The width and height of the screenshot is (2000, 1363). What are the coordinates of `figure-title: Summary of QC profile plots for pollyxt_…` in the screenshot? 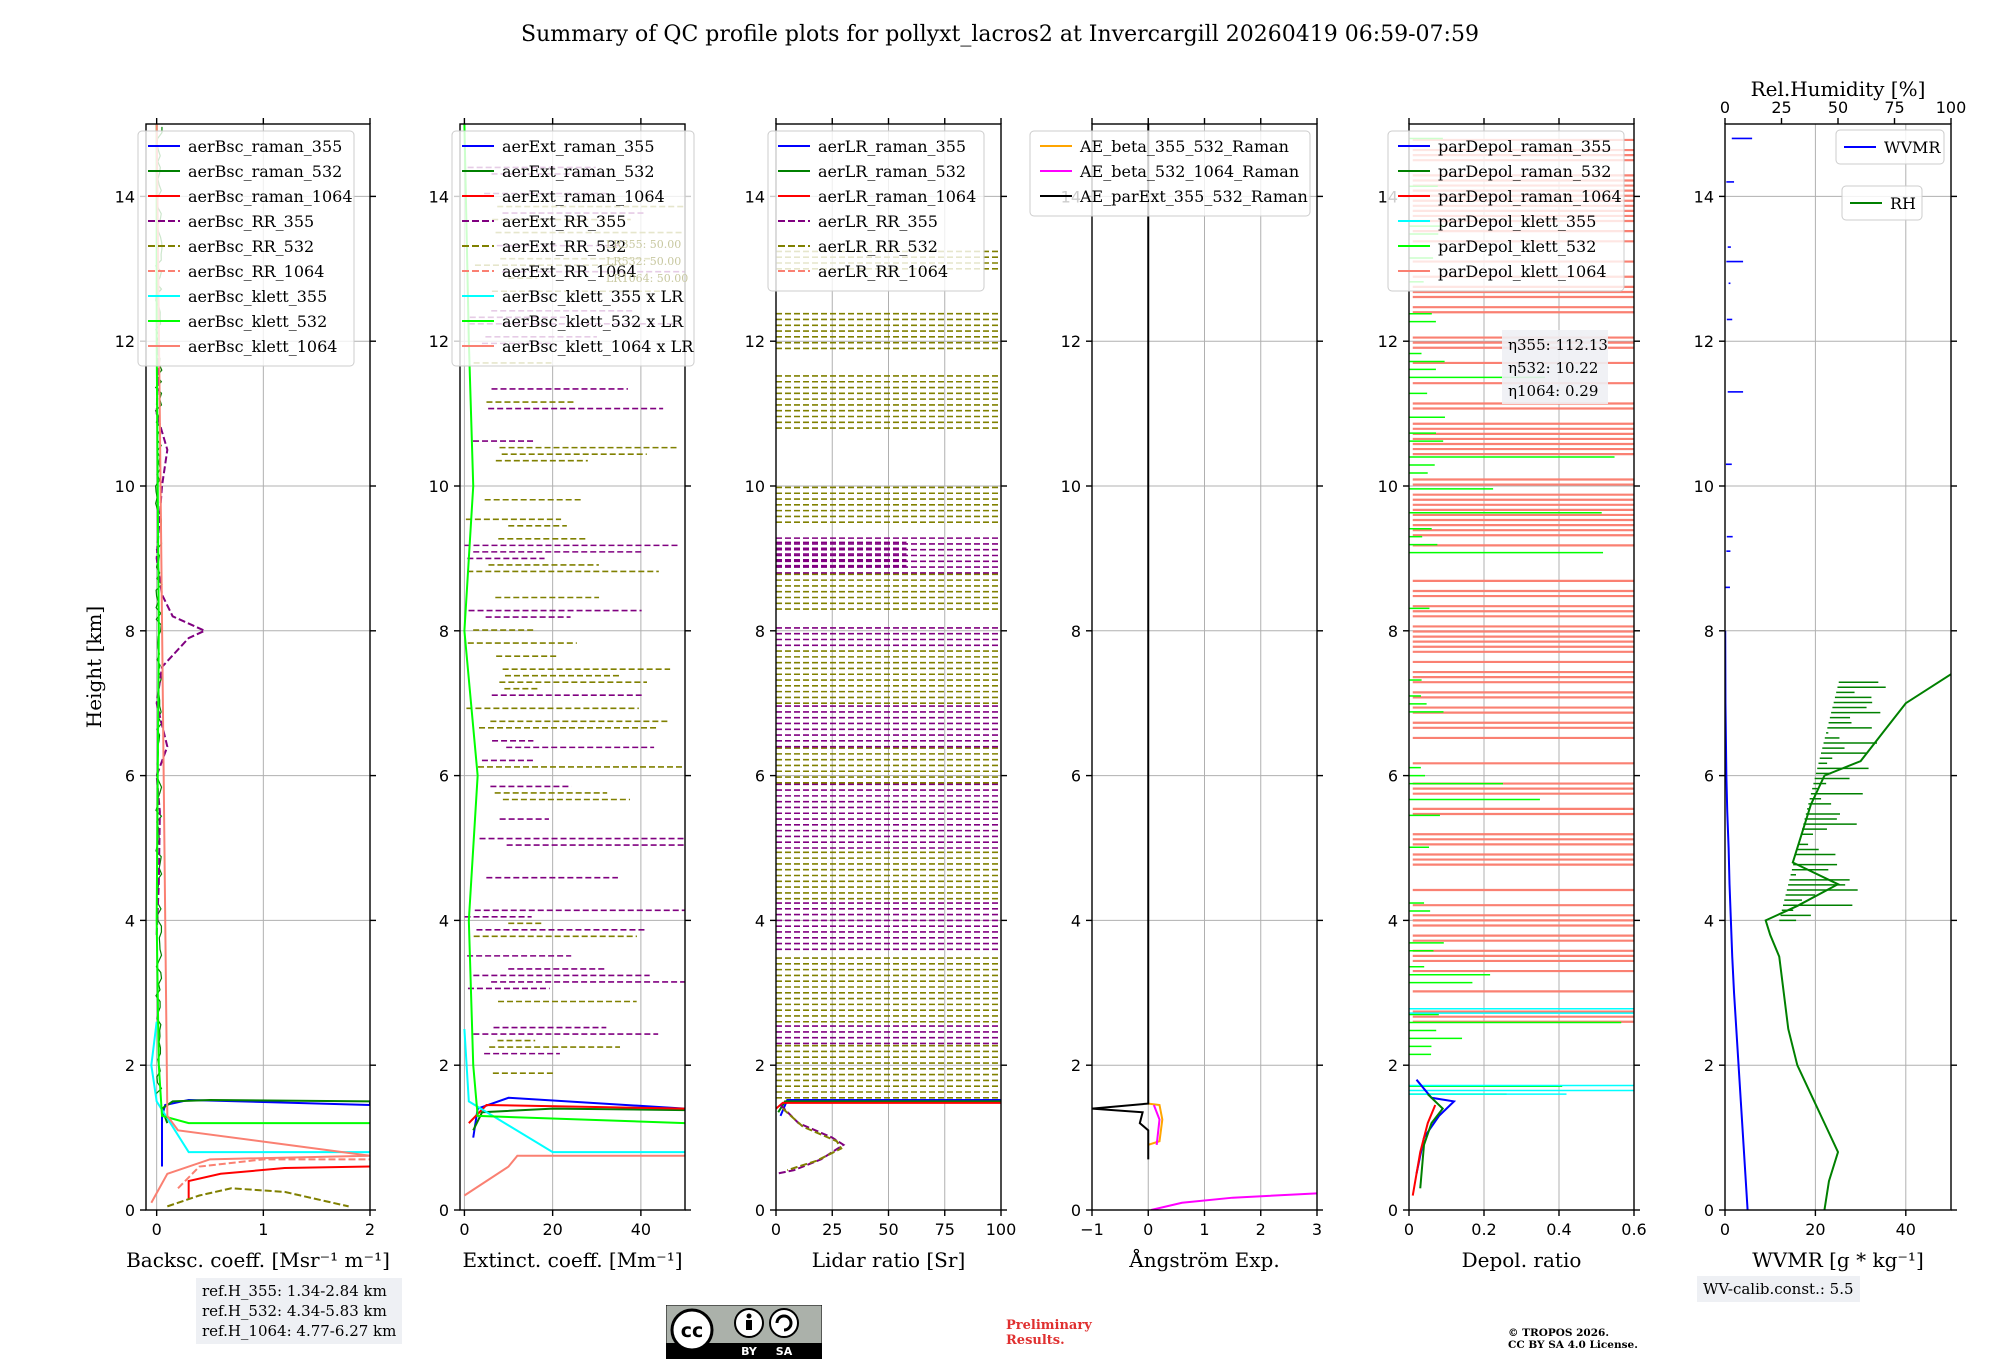 It's located at (1000, 34).